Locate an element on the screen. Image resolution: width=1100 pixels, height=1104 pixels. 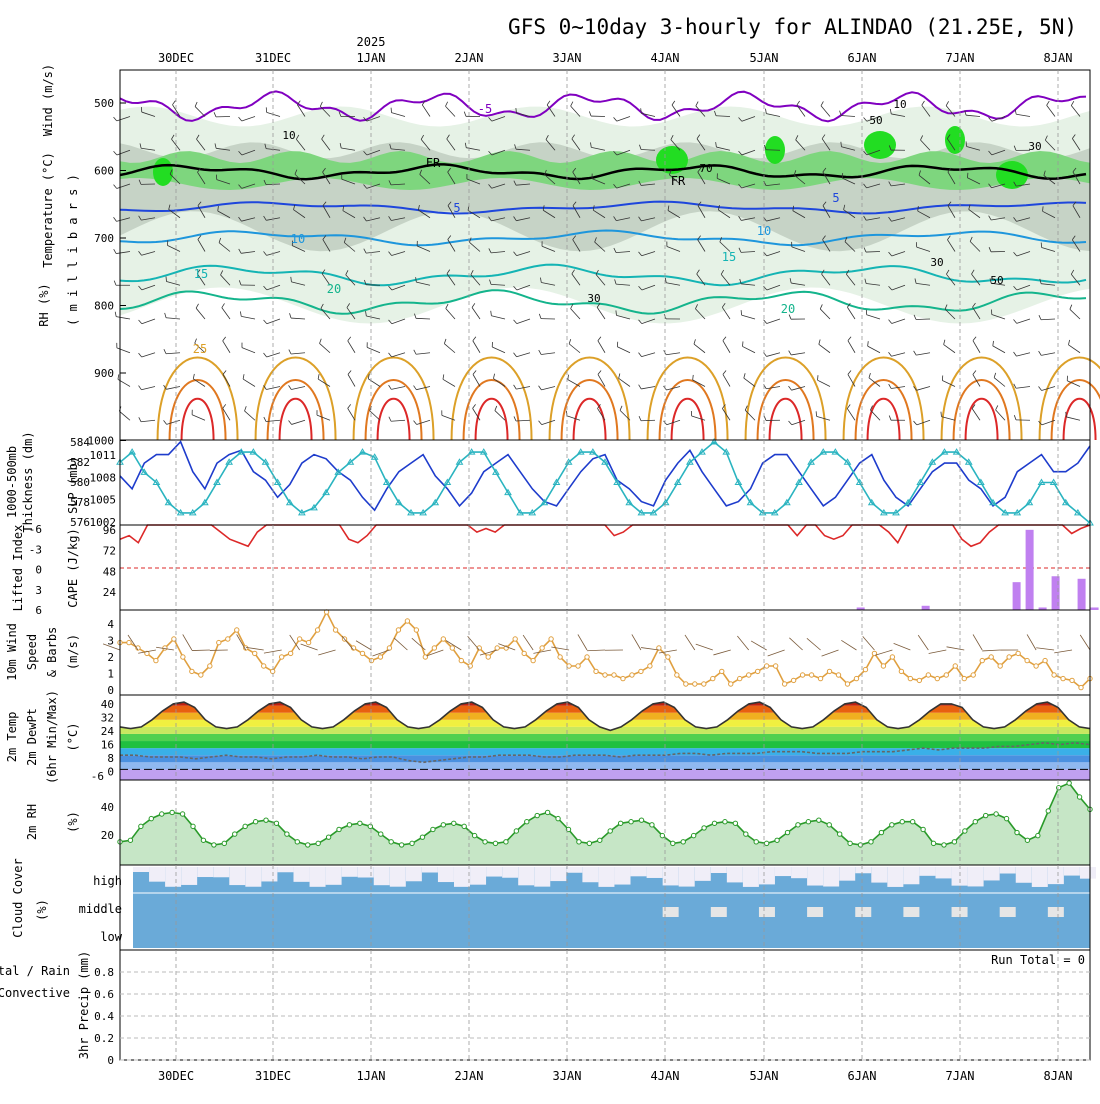
wind10-tick: 1 is located at coordinates (110, 674).